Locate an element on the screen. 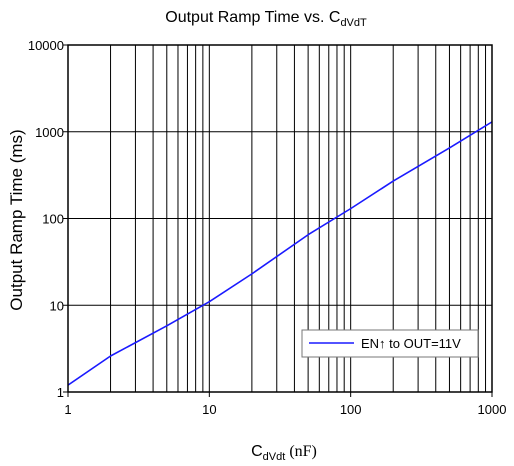 The height and width of the screenshot is (466, 514). y-tick-label: 10 is located at coordinates (57, 305).